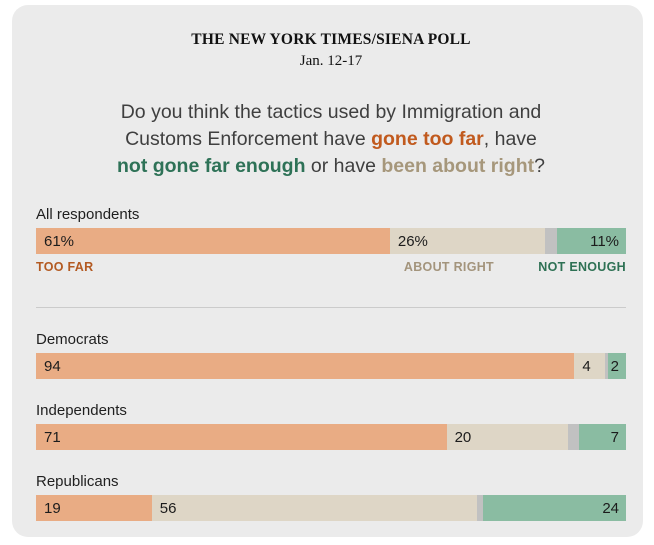  What do you see at coordinates (65, 267) in the screenshot?
I see `axis-label-too-far: TOO FAR` at bounding box center [65, 267].